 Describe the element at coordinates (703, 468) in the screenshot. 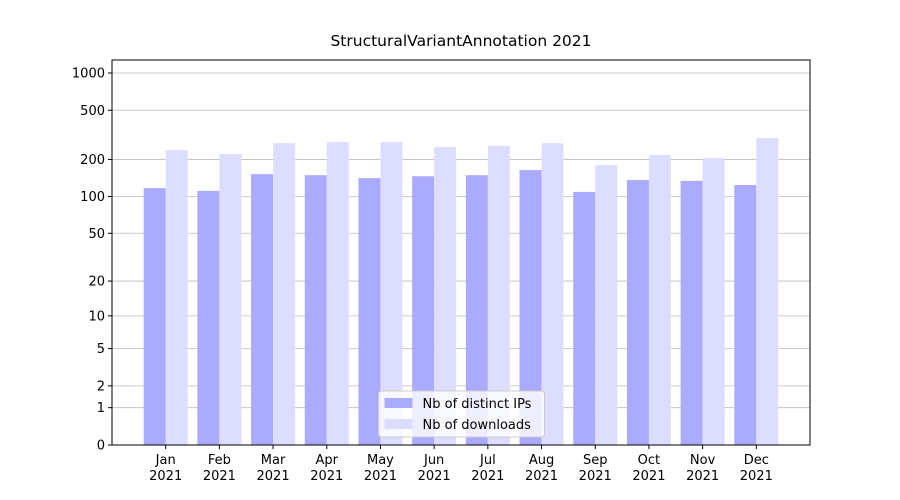

I see `x-tick-label: Nov 2021` at that location.